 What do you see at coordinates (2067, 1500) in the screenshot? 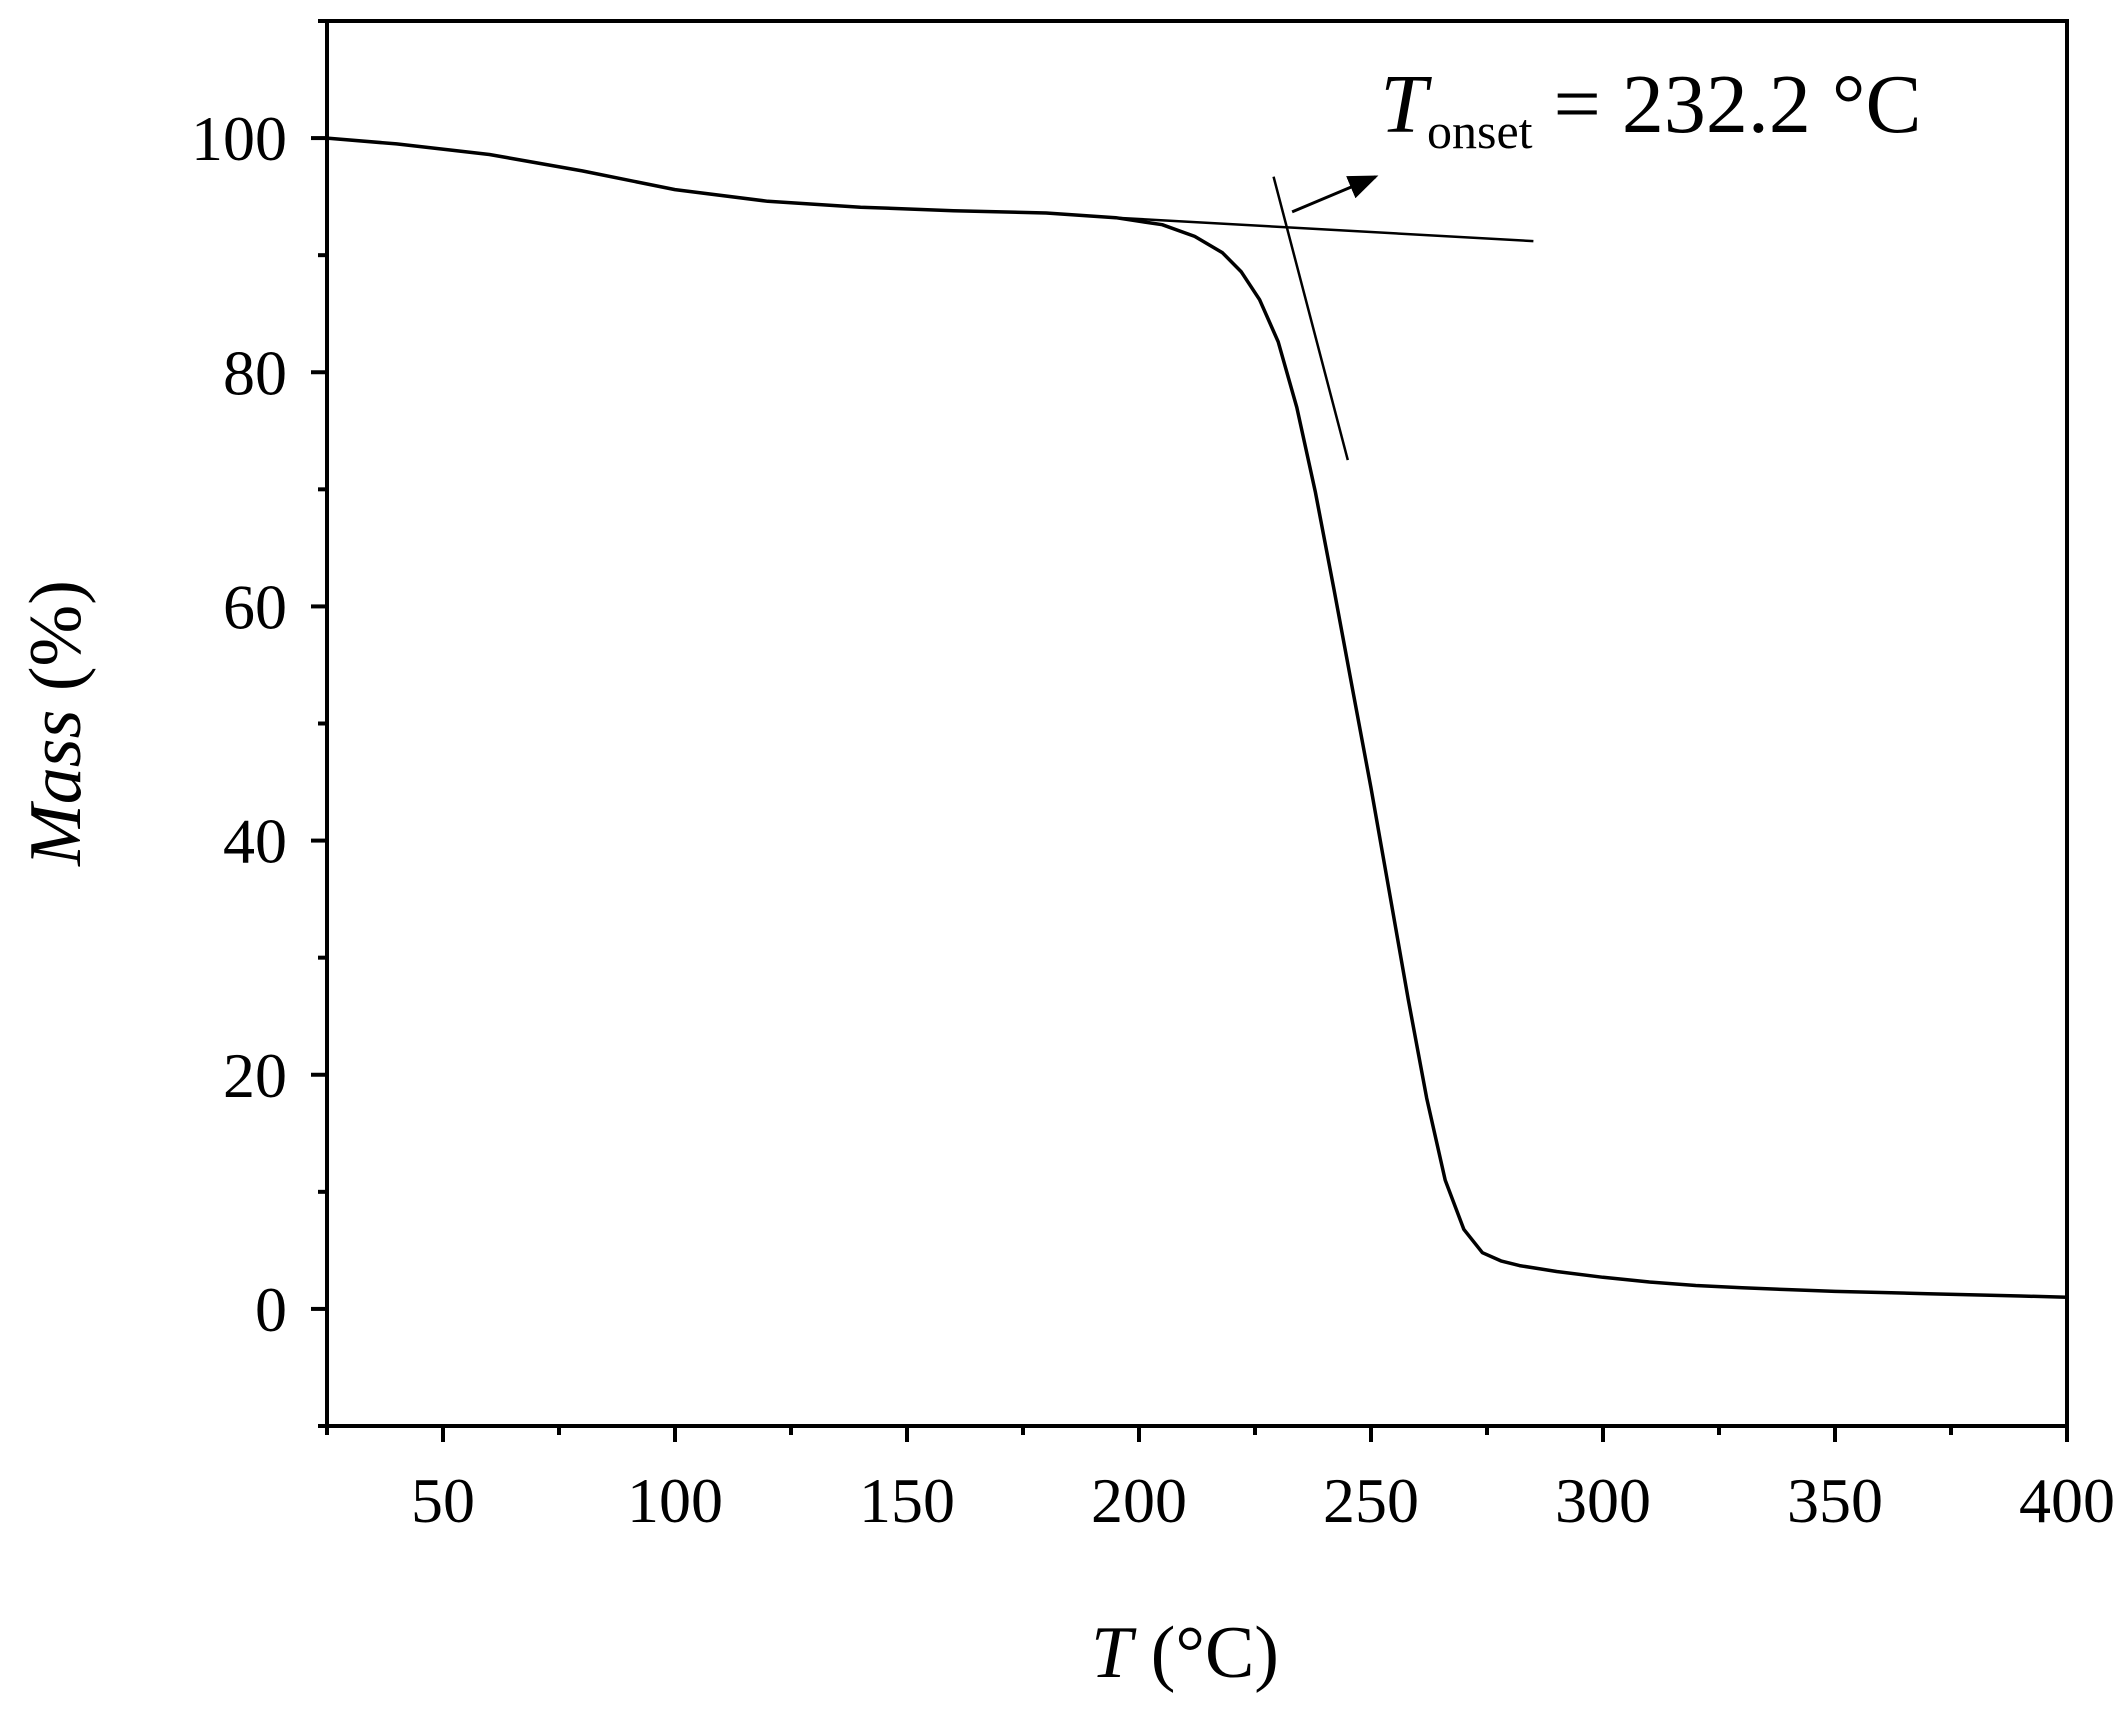
I see `x-tick-label: 400` at bounding box center [2067, 1500].